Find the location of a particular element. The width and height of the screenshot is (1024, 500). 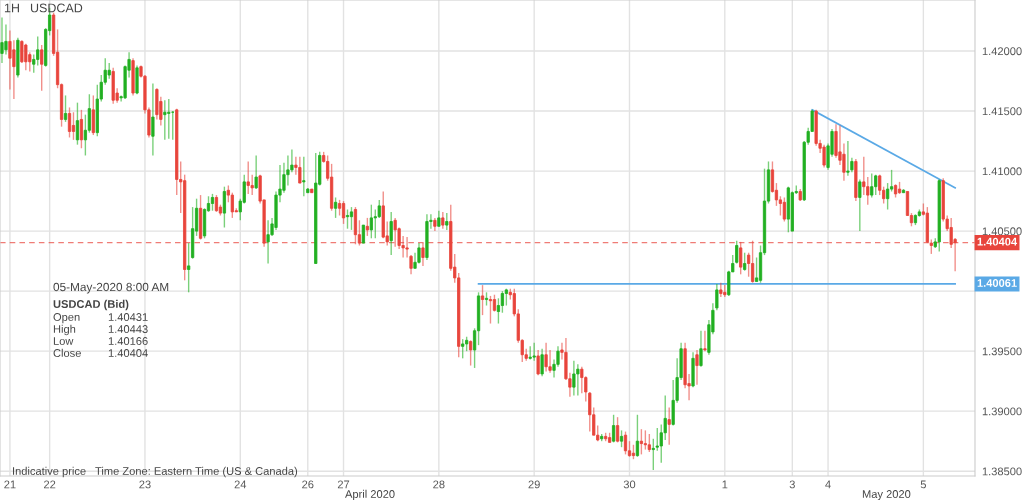

annotation: 05-May-2020 8:00 AM is located at coordinates (111, 288).